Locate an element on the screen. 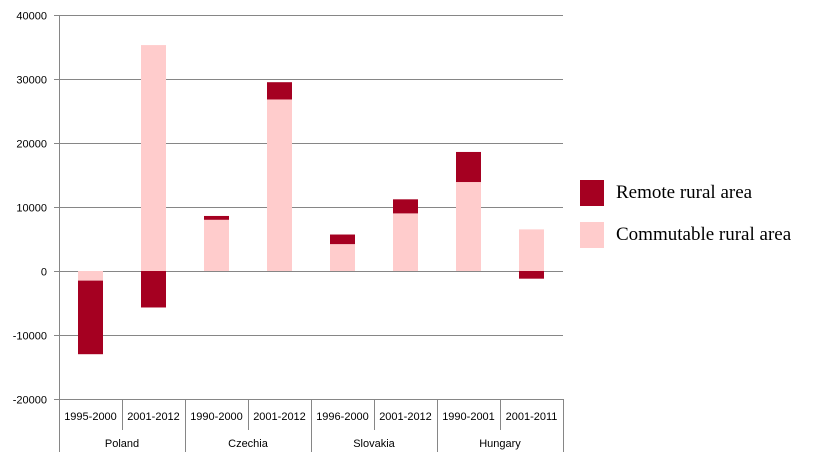 Image resolution: width=820 pixels, height=476 pixels. legend-swatch-remote is located at coordinates (592, 193).